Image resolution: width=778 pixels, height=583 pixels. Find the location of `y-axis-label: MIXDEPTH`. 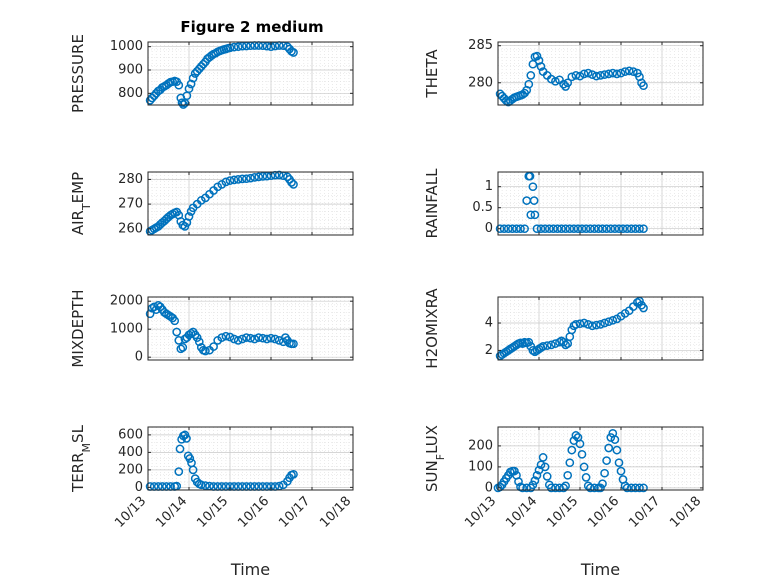

y-axis-label: MIXDEPTH is located at coordinates (78, 328).